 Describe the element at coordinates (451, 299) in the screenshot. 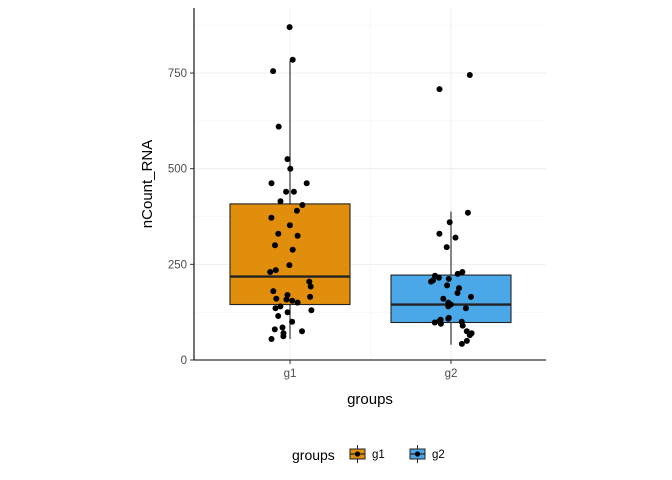

I see `box-g2` at that location.